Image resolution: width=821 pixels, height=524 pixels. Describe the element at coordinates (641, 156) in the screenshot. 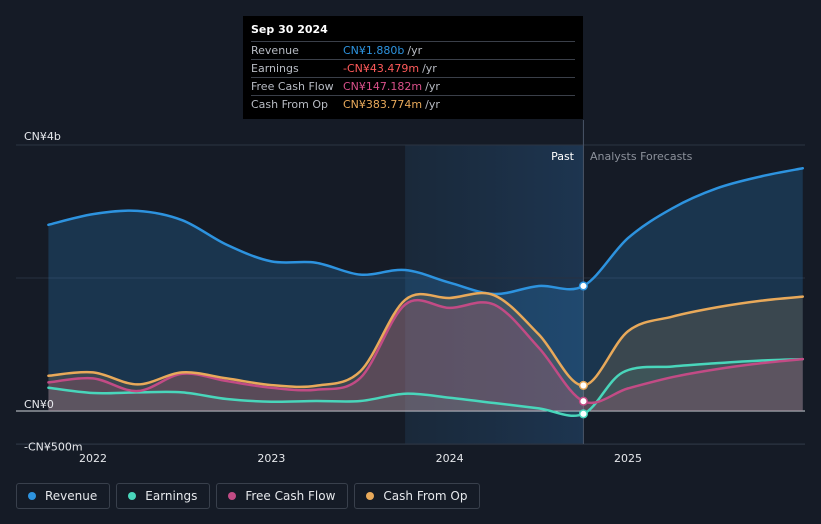

I see `forecast-label: Analysts Forecasts` at that location.